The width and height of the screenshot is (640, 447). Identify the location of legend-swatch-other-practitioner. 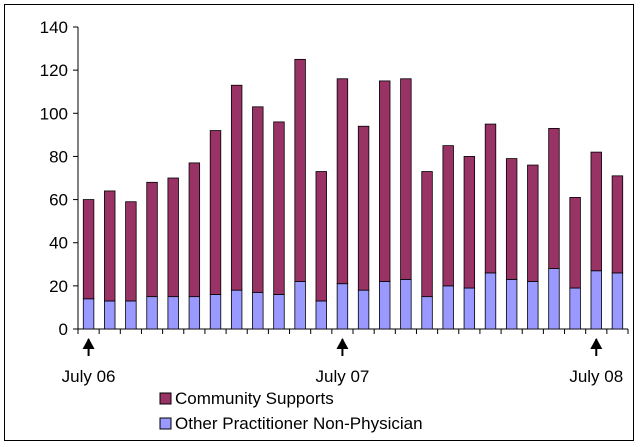
(165, 423).